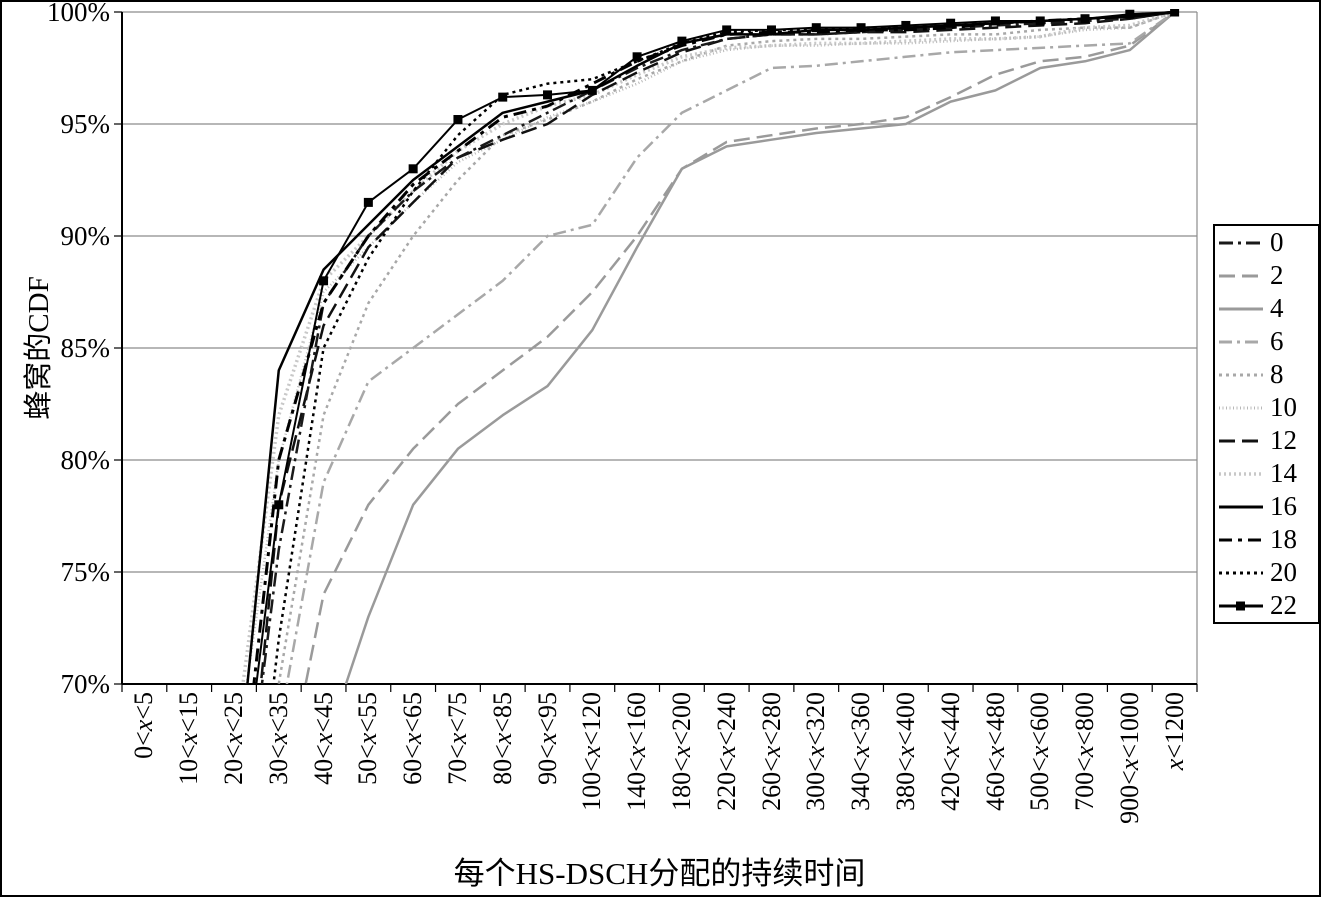 The width and height of the screenshot is (1321, 897). Describe the element at coordinates (1266, 572) in the screenshot. I see `legend-item-20: 20` at that location.